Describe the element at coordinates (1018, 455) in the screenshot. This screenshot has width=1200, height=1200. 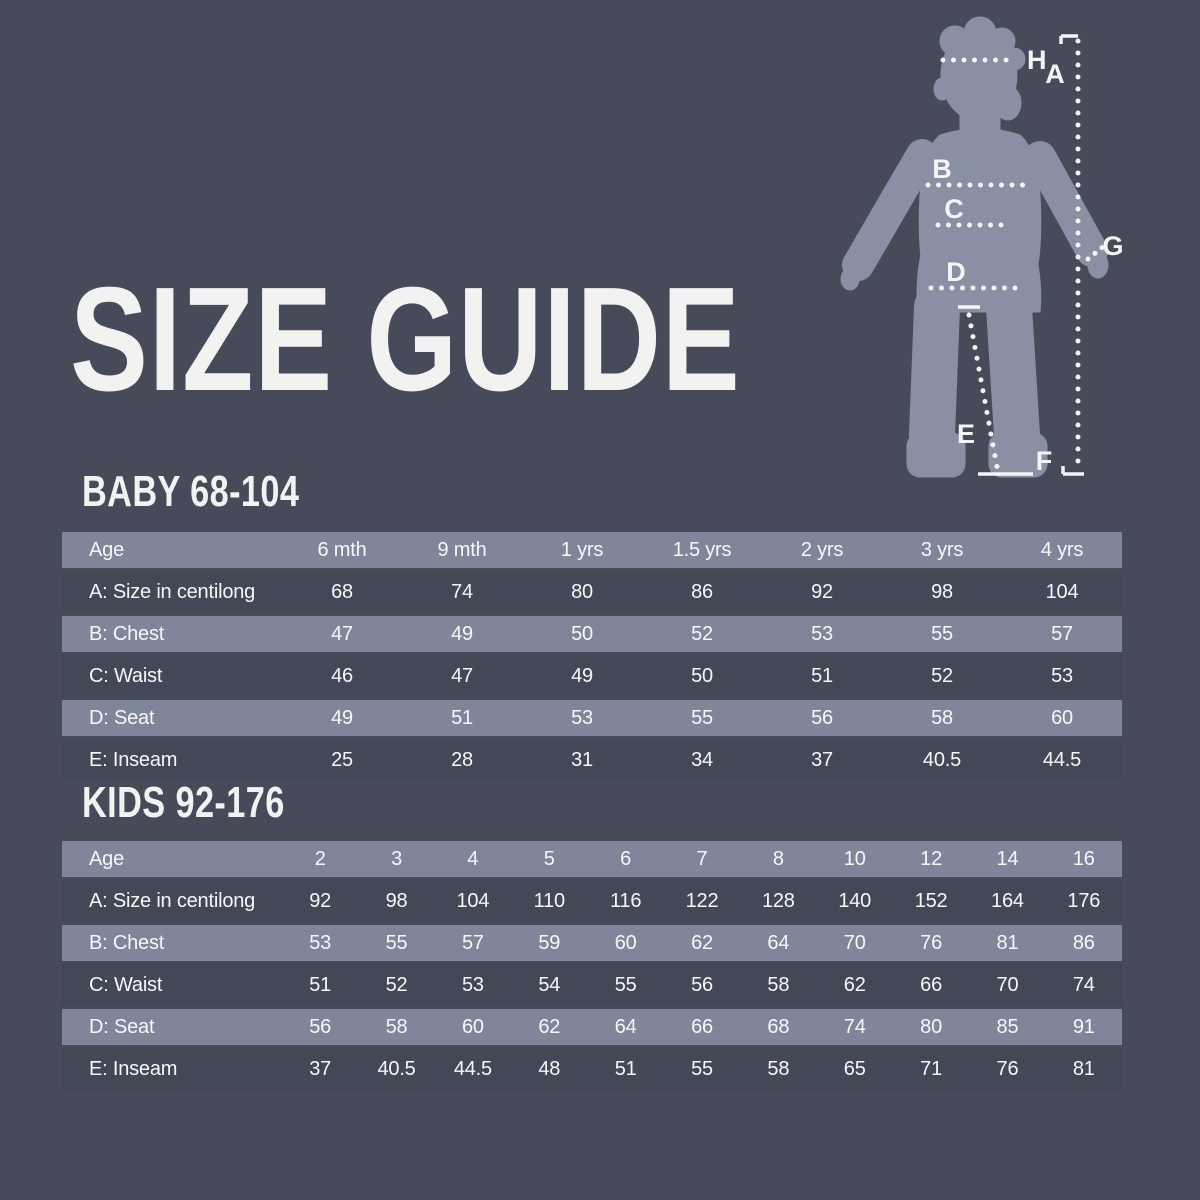
I see `silhouette-right-boot` at that location.